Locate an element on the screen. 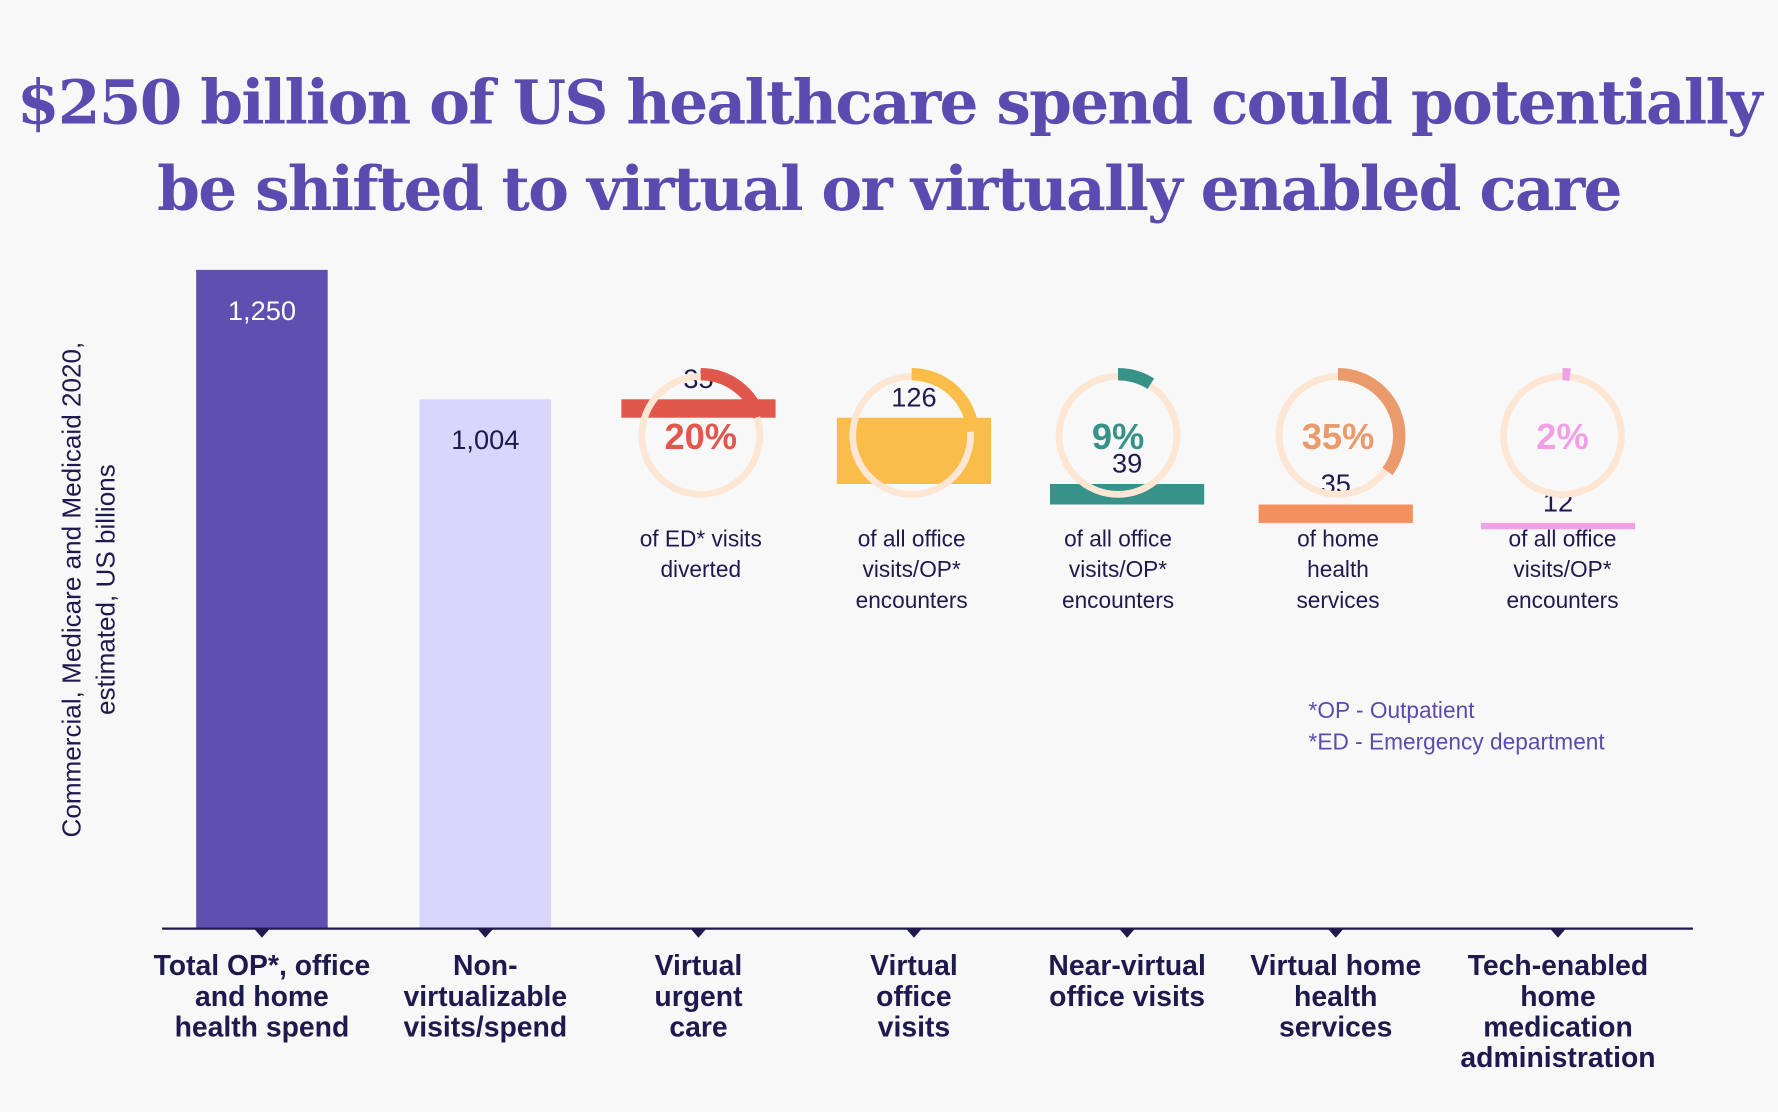 This screenshot has height=1112, width=1778. donut-percent: 35% is located at coordinates (1338, 436).